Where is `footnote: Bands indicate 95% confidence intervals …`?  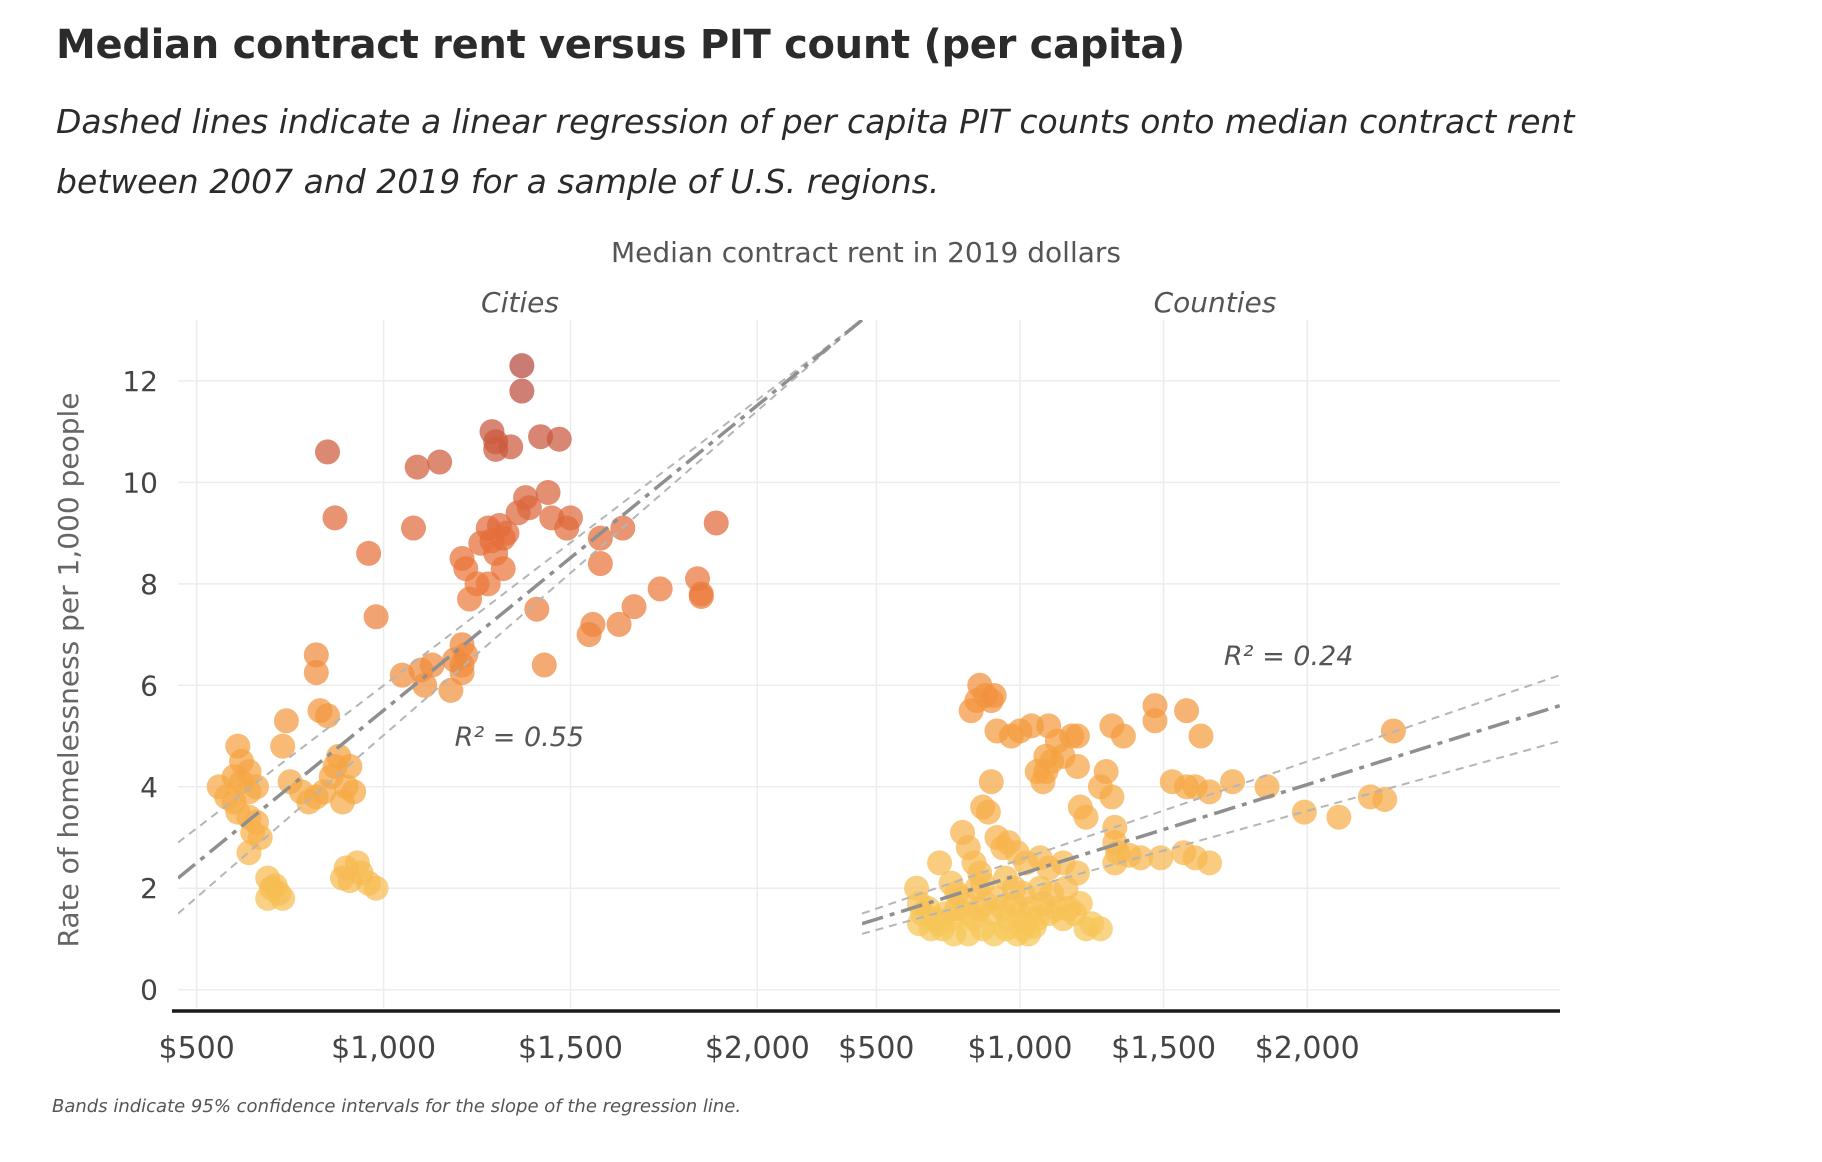 footnote: Bands indicate 95% confidence intervals … is located at coordinates (397, 1106).